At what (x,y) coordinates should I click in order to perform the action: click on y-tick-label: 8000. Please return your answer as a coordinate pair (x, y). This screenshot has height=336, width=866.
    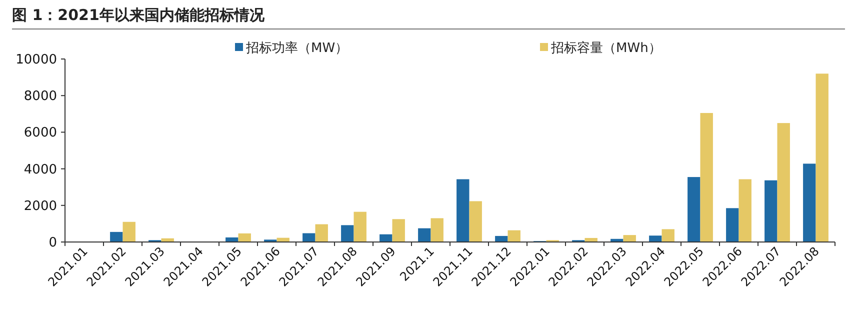
    Looking at the image, I should click on (40, 96).